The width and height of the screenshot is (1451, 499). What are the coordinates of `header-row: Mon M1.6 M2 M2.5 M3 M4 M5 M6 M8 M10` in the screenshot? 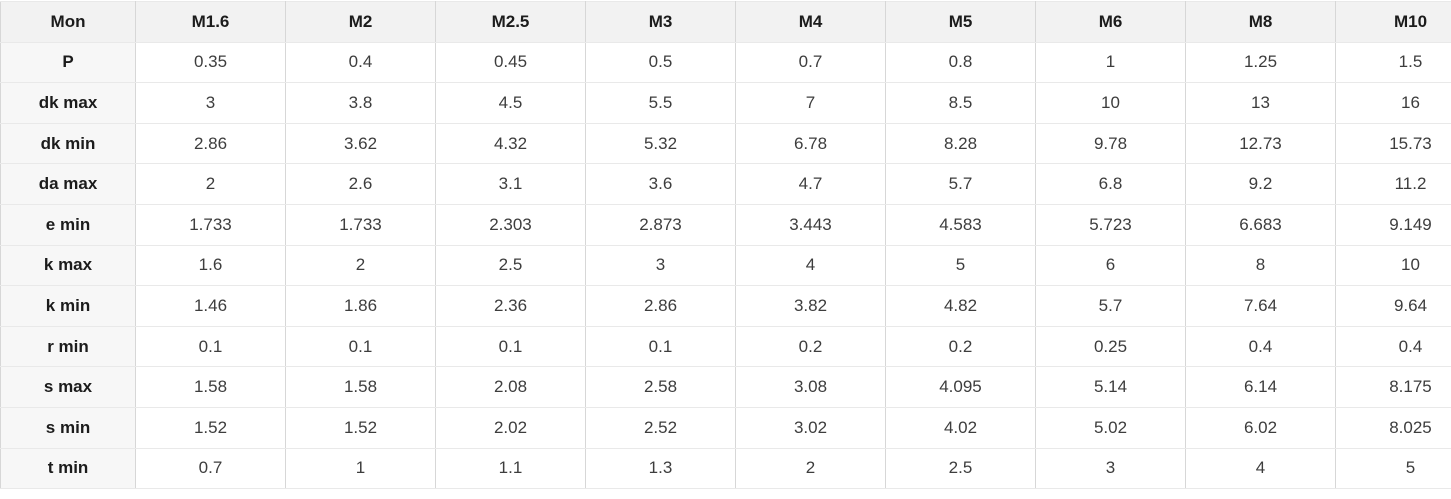 It's located at (725, 22).